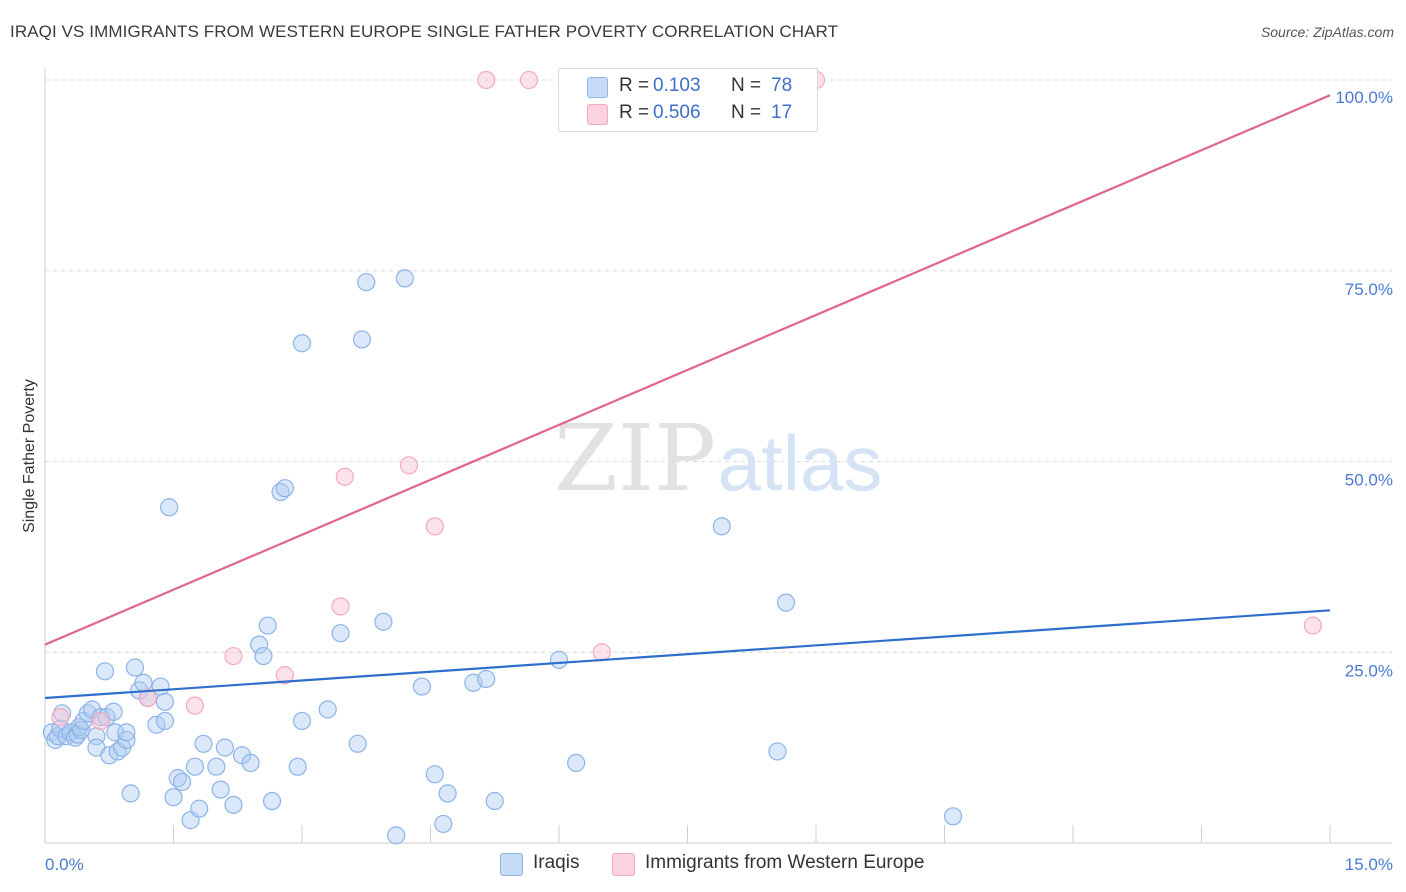 This screenshot has height=892, width=1406. What do you see at coordinates (623, 864) in the screenshot?
I see `series-swatch-western-europe` at bounding box center [623, 864].